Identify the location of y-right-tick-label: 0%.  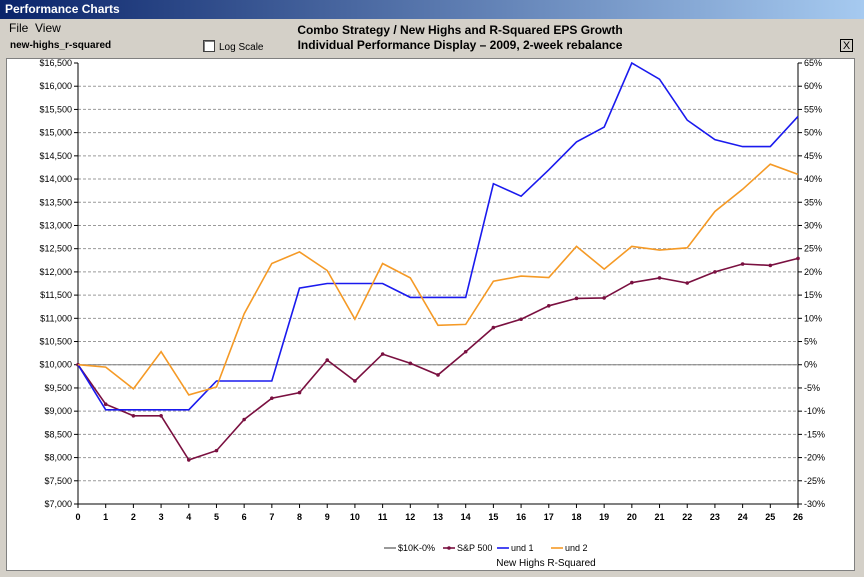
(810, 365).